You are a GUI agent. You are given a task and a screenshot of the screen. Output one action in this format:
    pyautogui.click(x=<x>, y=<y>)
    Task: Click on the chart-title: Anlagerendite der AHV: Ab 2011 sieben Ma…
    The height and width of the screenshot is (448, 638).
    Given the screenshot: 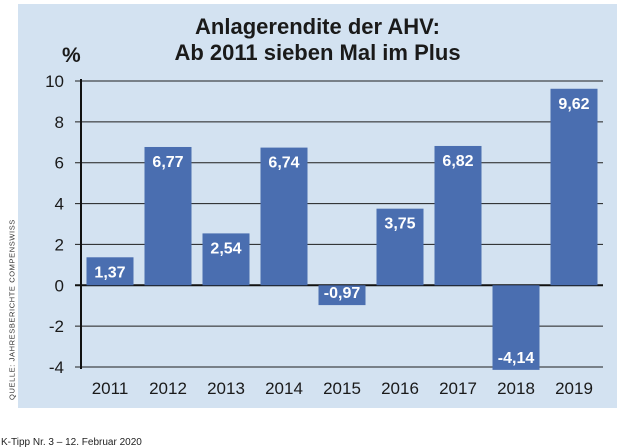 What is the action you would take?
    pyautogui.click(x=317, y=40)
    